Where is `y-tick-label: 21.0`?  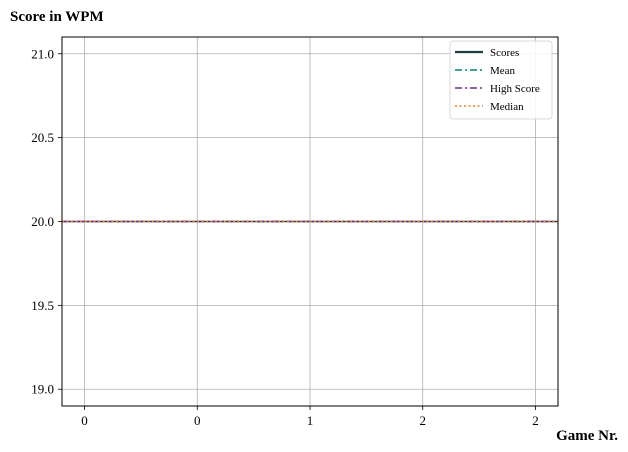
y-tick-label: 21.0 is located at coordinates (42, 53).